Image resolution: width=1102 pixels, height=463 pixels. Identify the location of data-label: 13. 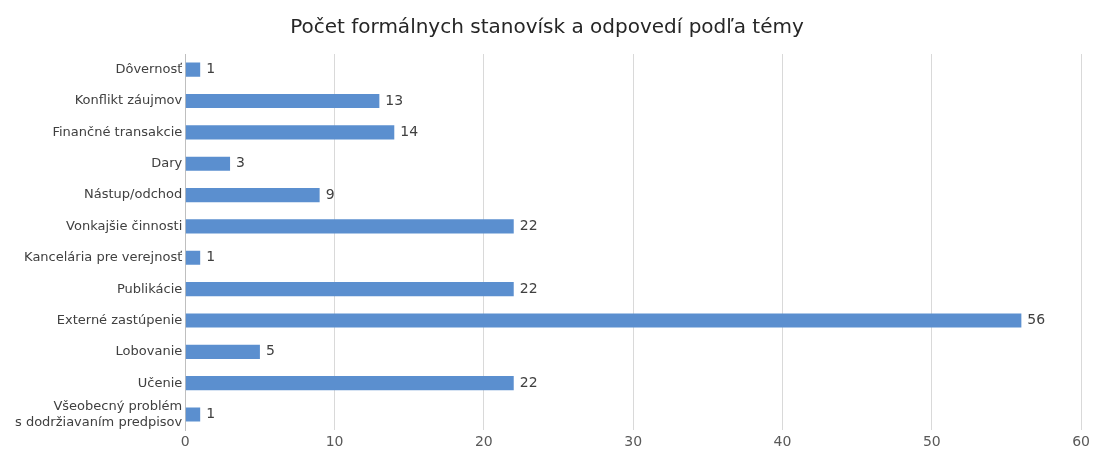
(394, 99).